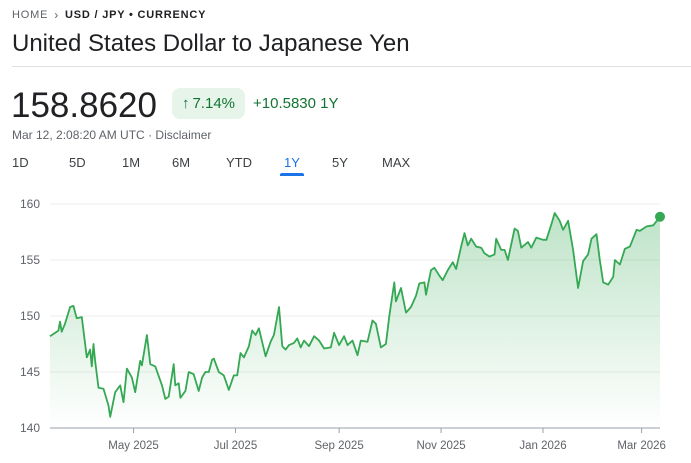  I want to click on y-tick-label: 155, so click(30, 260).